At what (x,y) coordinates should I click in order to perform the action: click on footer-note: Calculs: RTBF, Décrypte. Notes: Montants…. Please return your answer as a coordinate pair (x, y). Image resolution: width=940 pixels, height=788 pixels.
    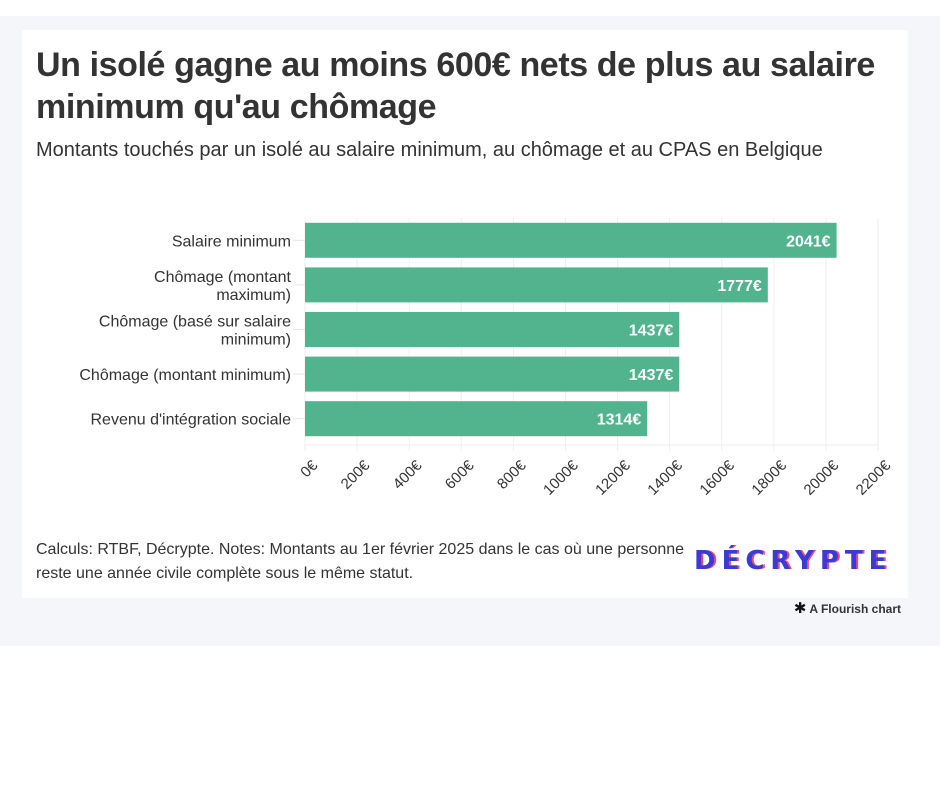
    Looking at the image, I should click on (360, 561).